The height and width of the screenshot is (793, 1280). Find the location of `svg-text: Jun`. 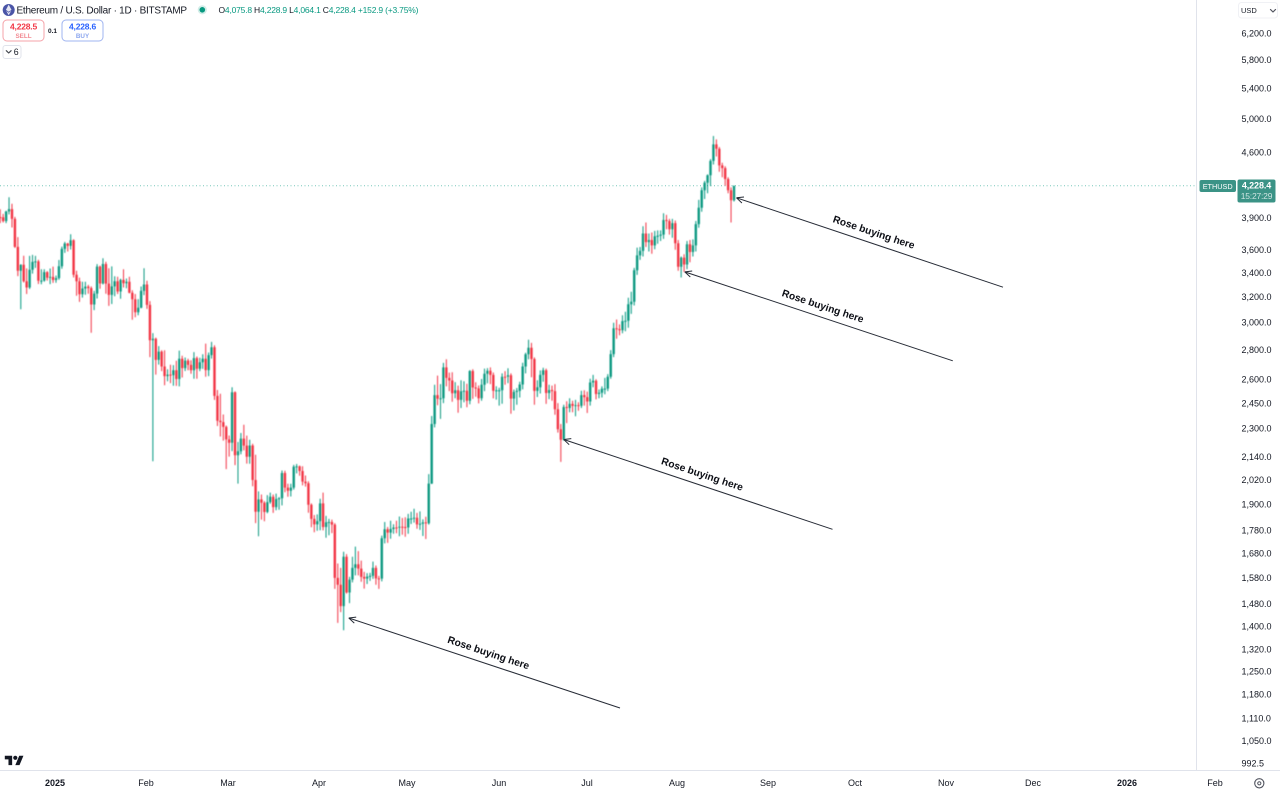

svg-text: Jun is located at coordinates (499, 783).